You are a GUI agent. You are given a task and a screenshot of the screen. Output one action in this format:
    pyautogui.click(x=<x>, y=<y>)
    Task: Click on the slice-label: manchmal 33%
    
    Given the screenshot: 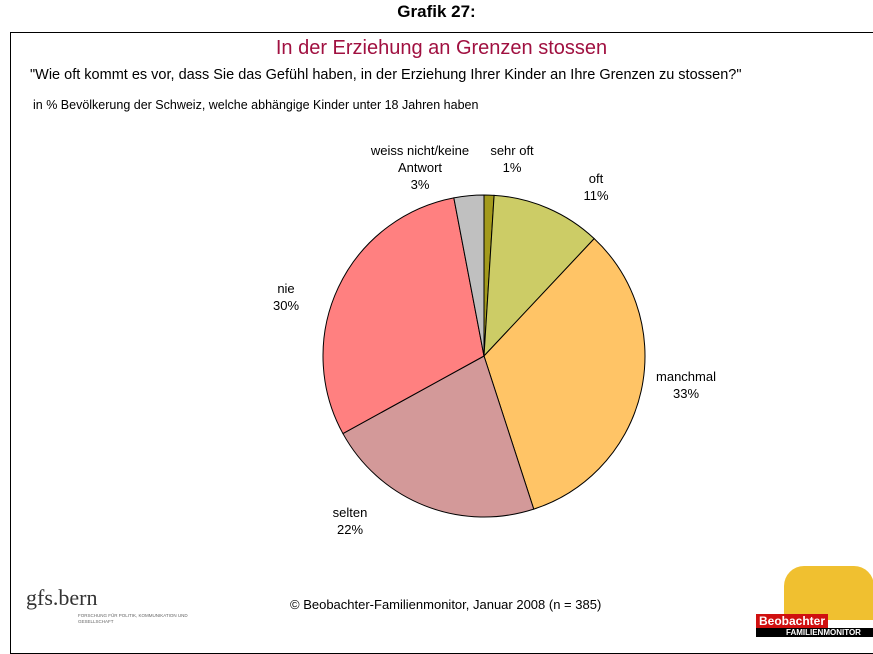 What is the action you would take?
    pyautogui.click(x=686, y=385)
    